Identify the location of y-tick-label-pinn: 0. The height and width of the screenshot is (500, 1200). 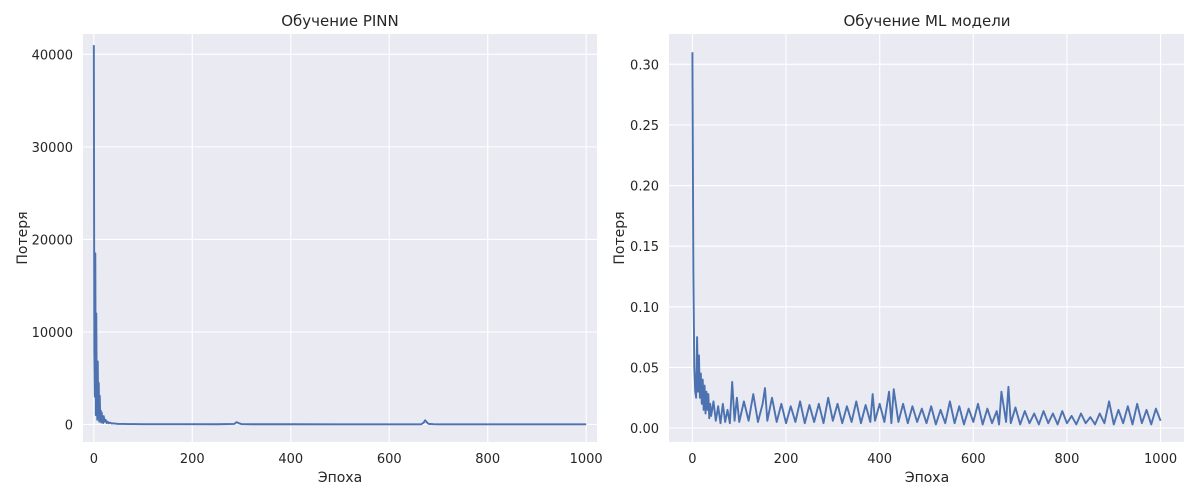
(69, 425).